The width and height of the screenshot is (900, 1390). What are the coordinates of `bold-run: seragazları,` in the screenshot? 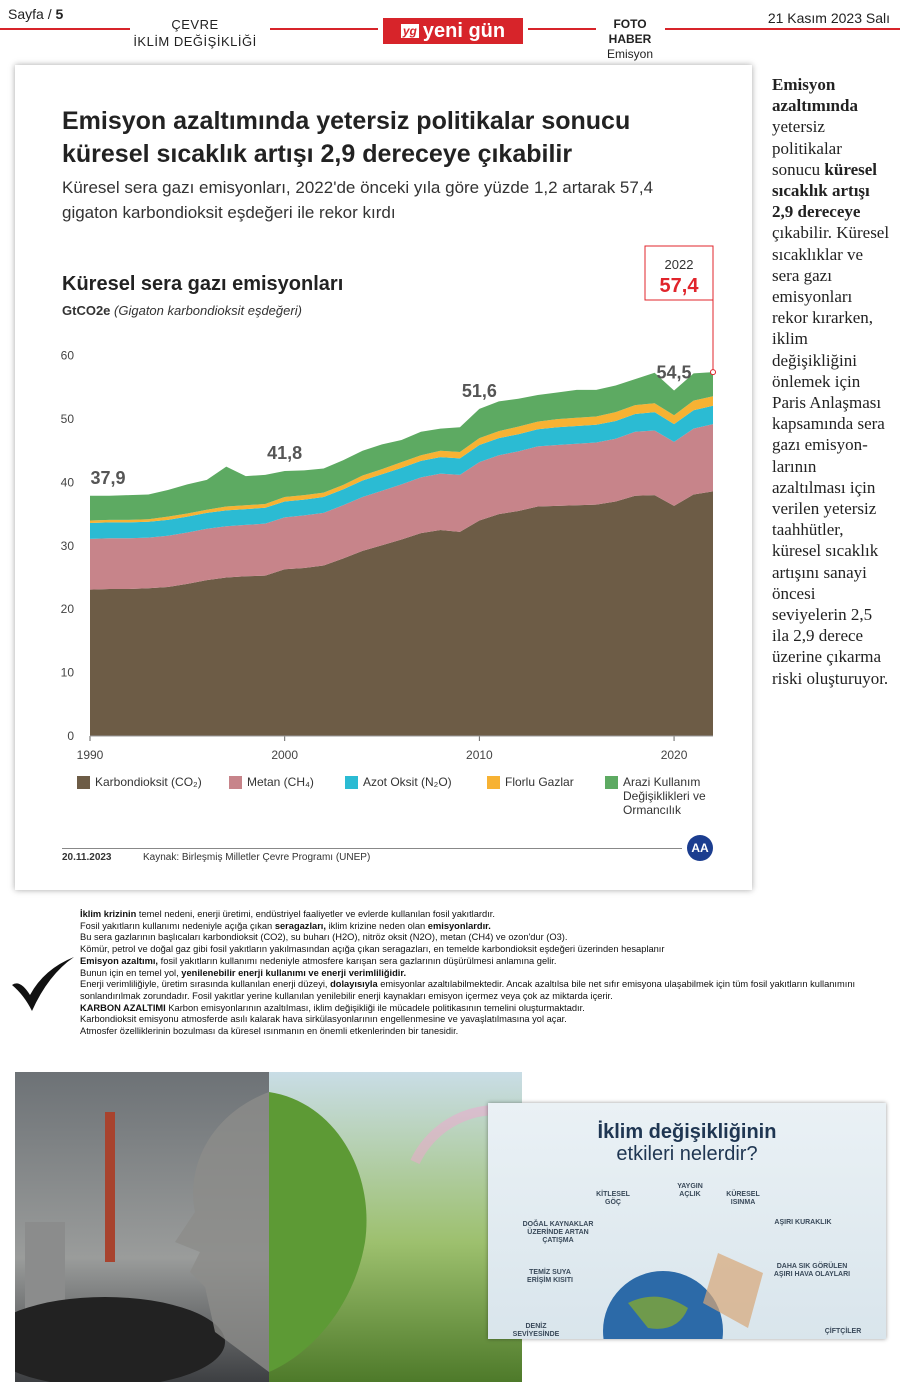 It's located at (300, 925).